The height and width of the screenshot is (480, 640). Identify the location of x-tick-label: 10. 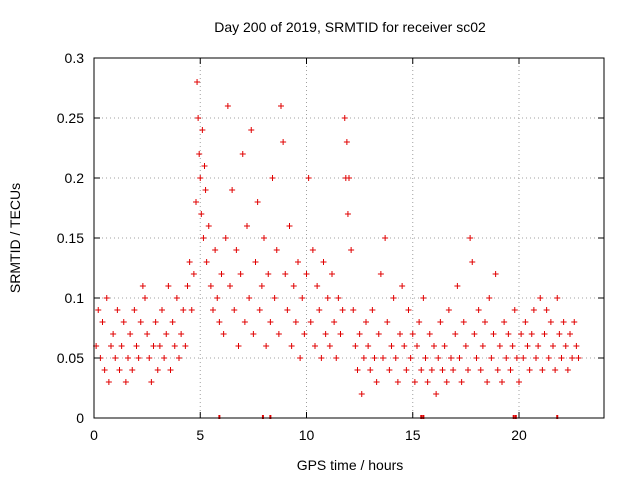
(307, 435).